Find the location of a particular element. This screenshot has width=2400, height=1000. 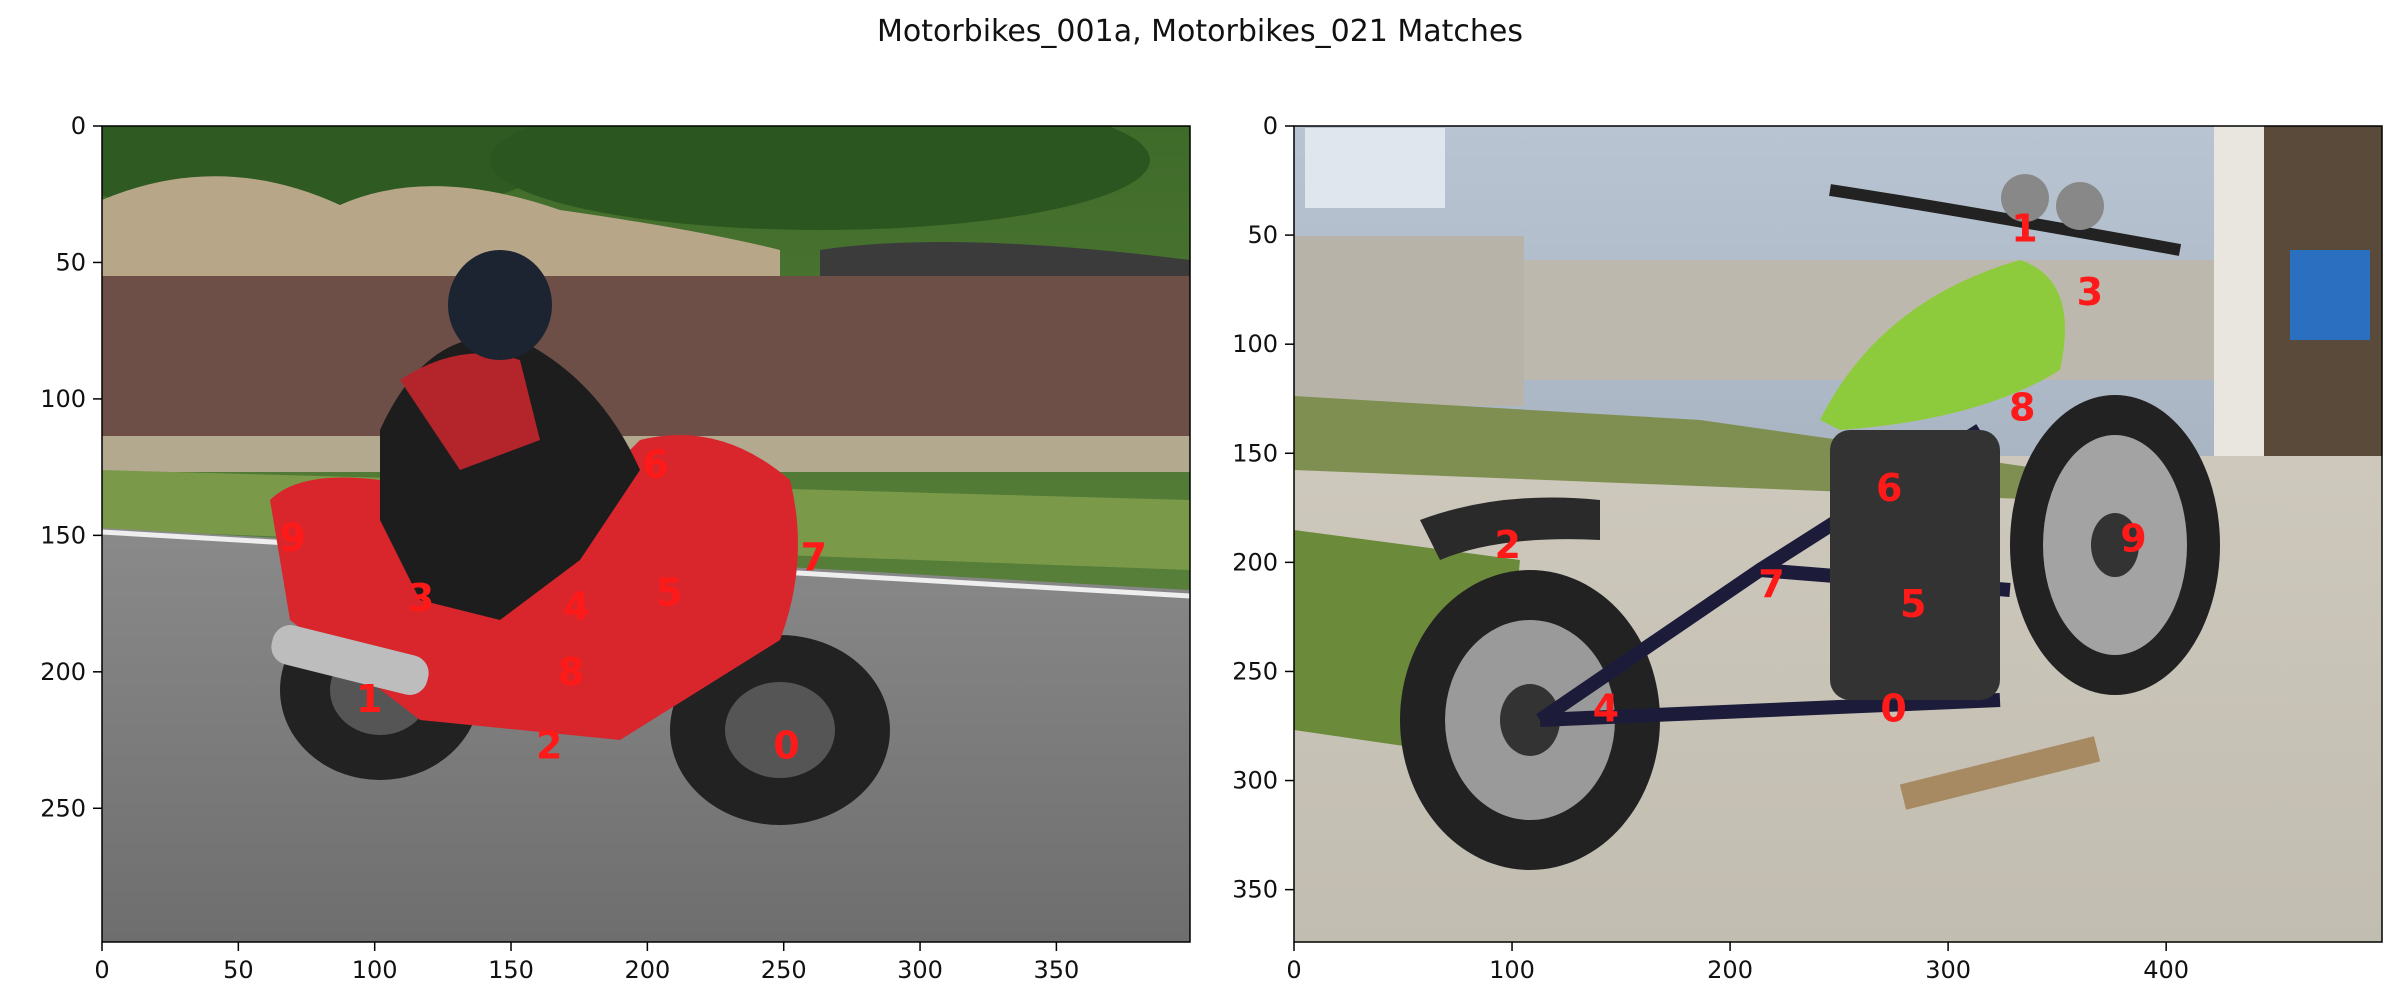

x-tick-label: 350 is located at coordinates (1056, 970).